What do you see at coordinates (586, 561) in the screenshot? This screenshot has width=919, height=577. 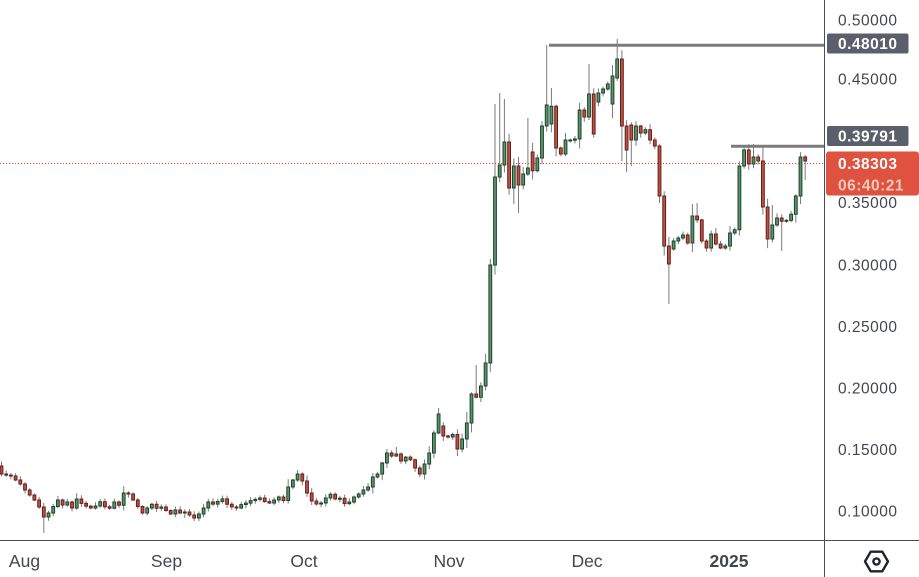 I see `svg-text: Dec` at bounding box center [586, 561].